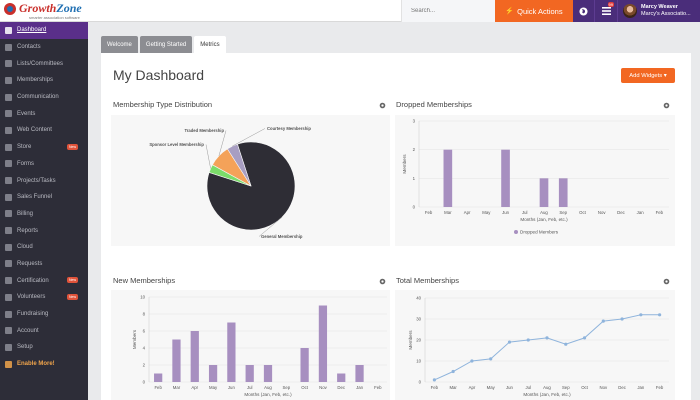 The image size is (700, 400). I want to click on x-tick-label: May, so click(491, 387).